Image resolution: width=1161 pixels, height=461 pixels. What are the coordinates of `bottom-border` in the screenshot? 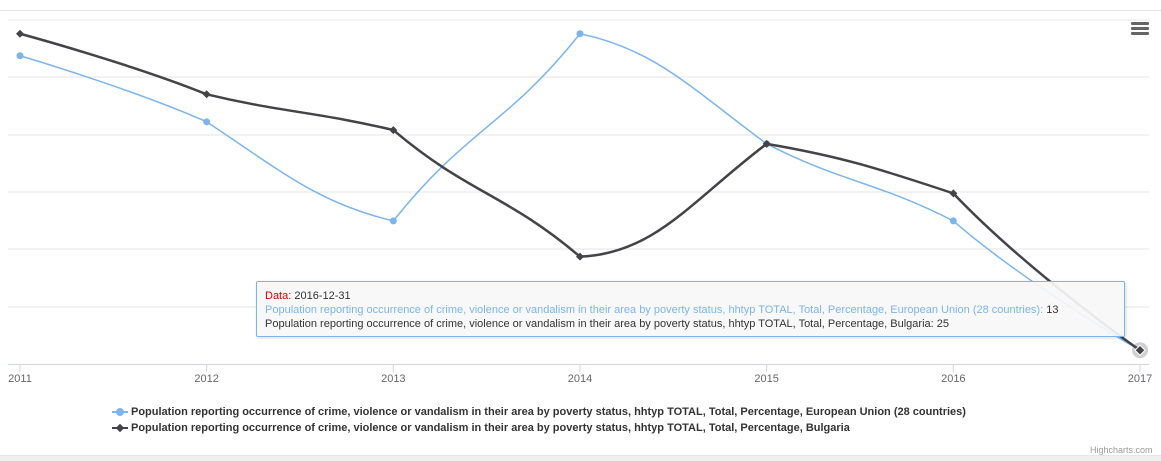 It's located at (580, 458).